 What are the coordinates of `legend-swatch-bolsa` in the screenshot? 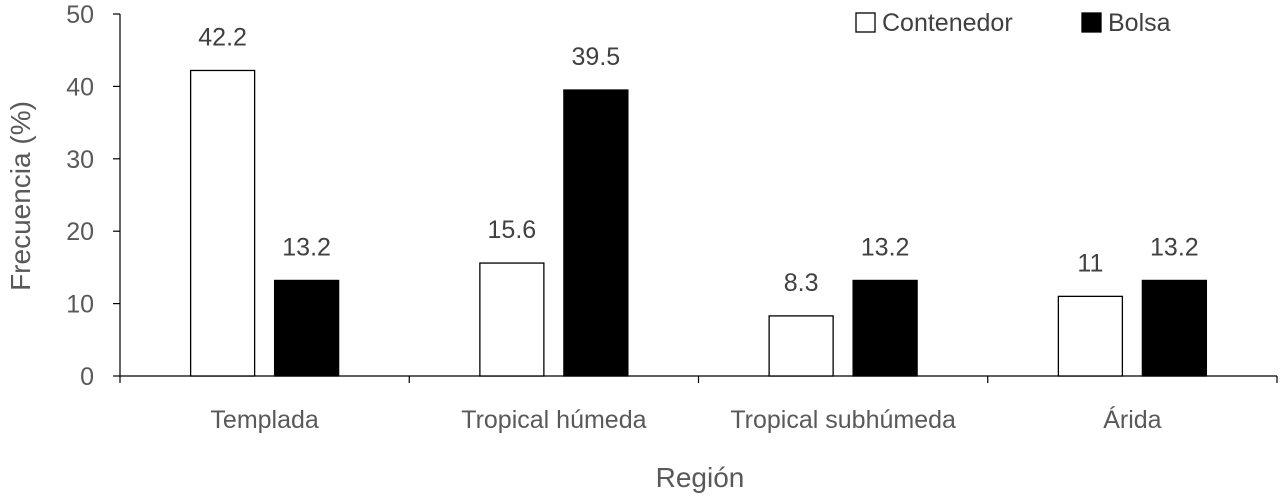 It's located at (1091, 22).